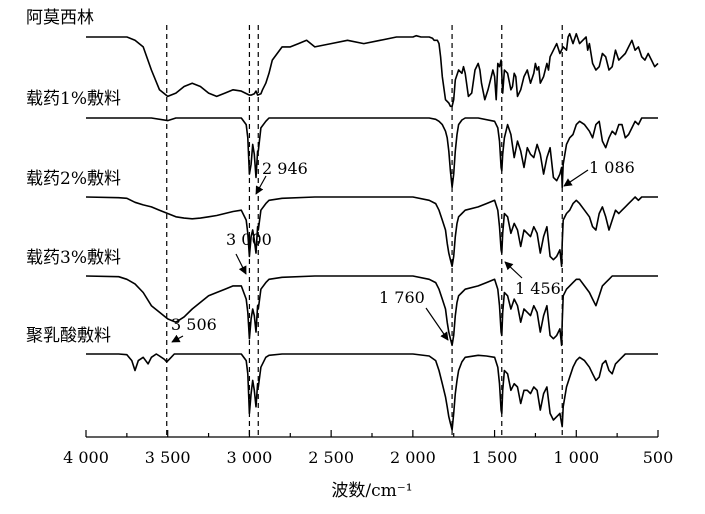 The height and width of the screenshot is (514, 705). Describe the element at coordinates (538, 288) in the screenshot. I see `annotation-label: 1 456` at that location.